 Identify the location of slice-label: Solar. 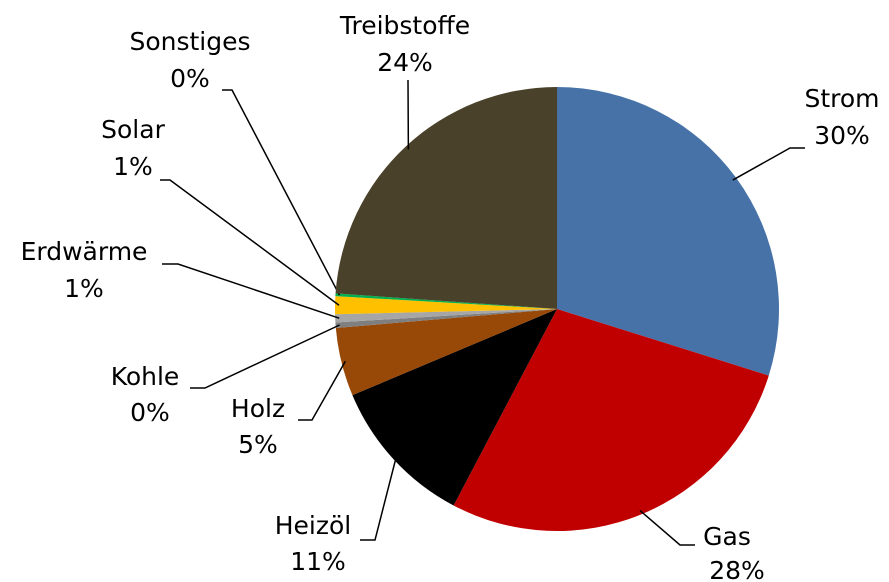
(133, 129).